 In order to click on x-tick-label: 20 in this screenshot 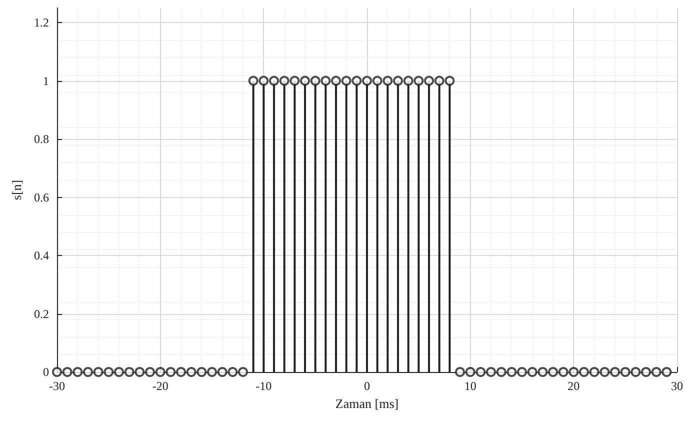, I will do `click(574, 386)`.